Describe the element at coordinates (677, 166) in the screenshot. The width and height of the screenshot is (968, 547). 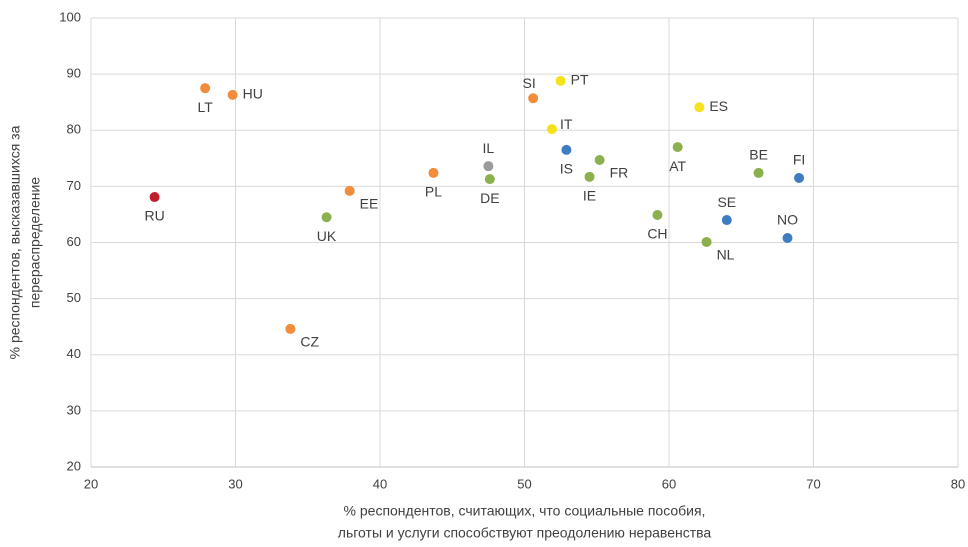
I see `point-label: AT` at that location.